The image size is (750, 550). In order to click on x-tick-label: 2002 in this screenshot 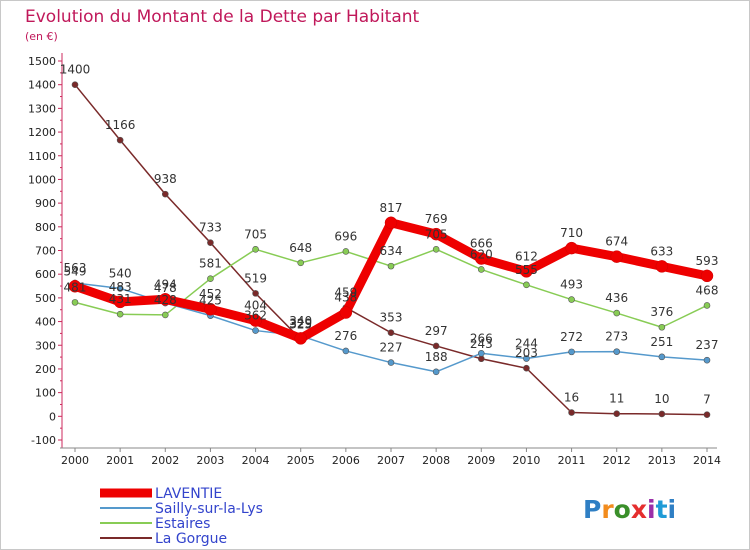, I will do `click(165, 460)`.